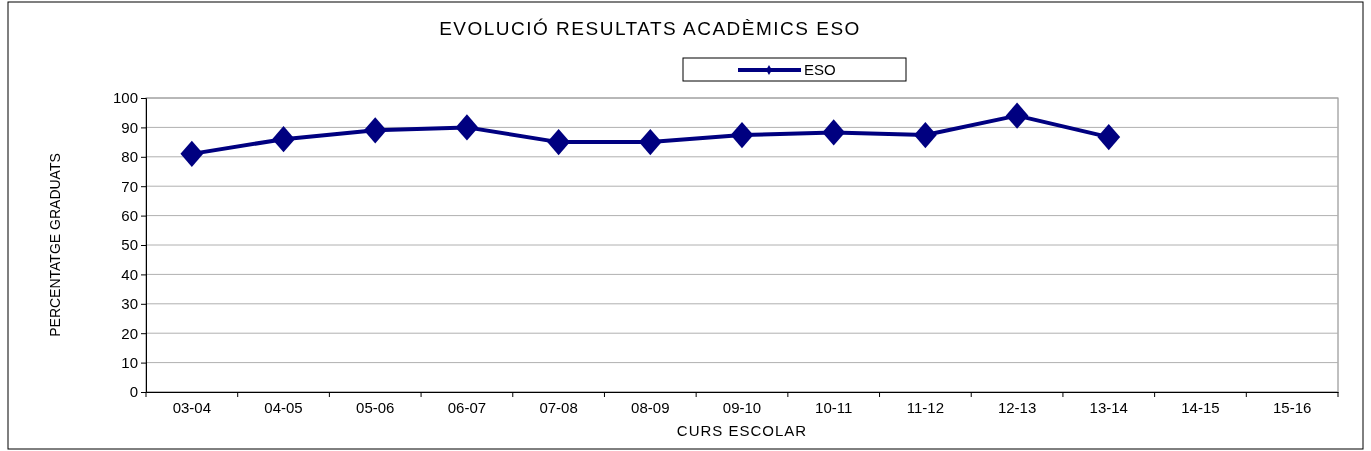 The height and width of the screenshot is (451, 1371). Describe the element at coordinates (375, 407) in the screenshot. I see `x-tick-label: 05-06` at that location.